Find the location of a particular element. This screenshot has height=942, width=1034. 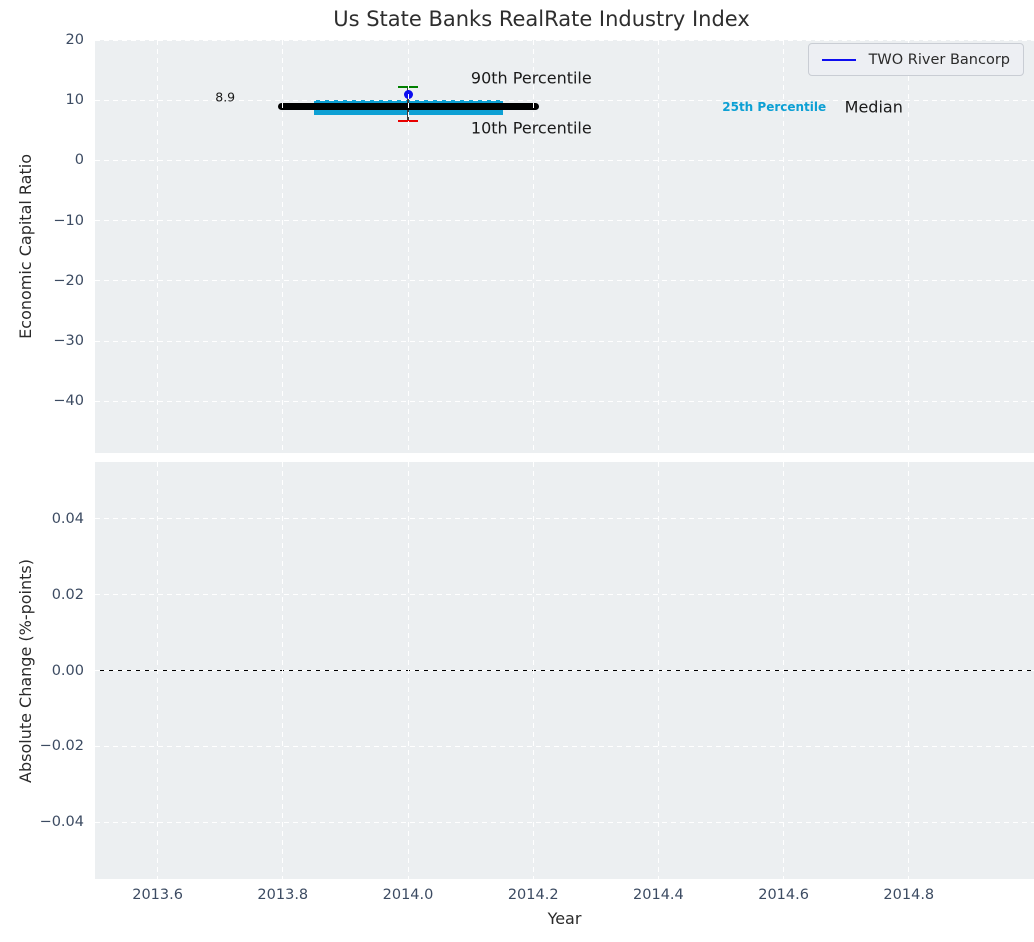

legend: TWO River Bancorp is located at coordinates (915, 59).